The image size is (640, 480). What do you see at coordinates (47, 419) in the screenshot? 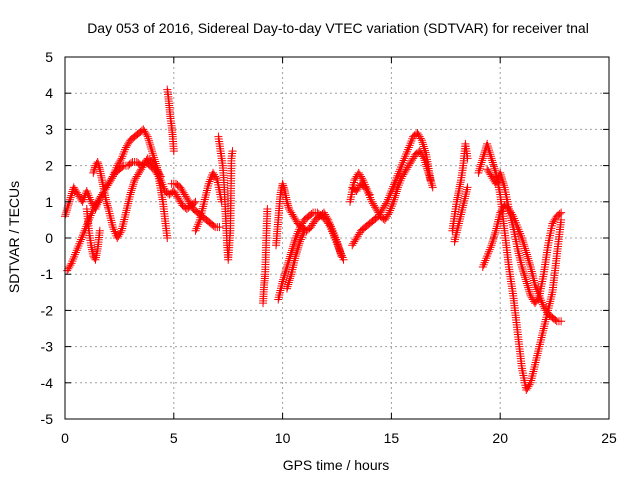
I see `y-tick-label: -5` at bounding box center [47, 419].